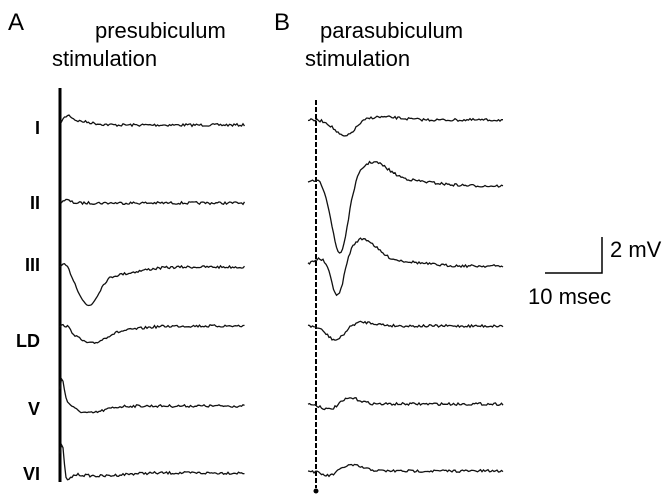 The image size is (671, 498). Describe the element at coordinates (636, 249) in the screenshot. I see `scale-label: 2 mV` at that location.